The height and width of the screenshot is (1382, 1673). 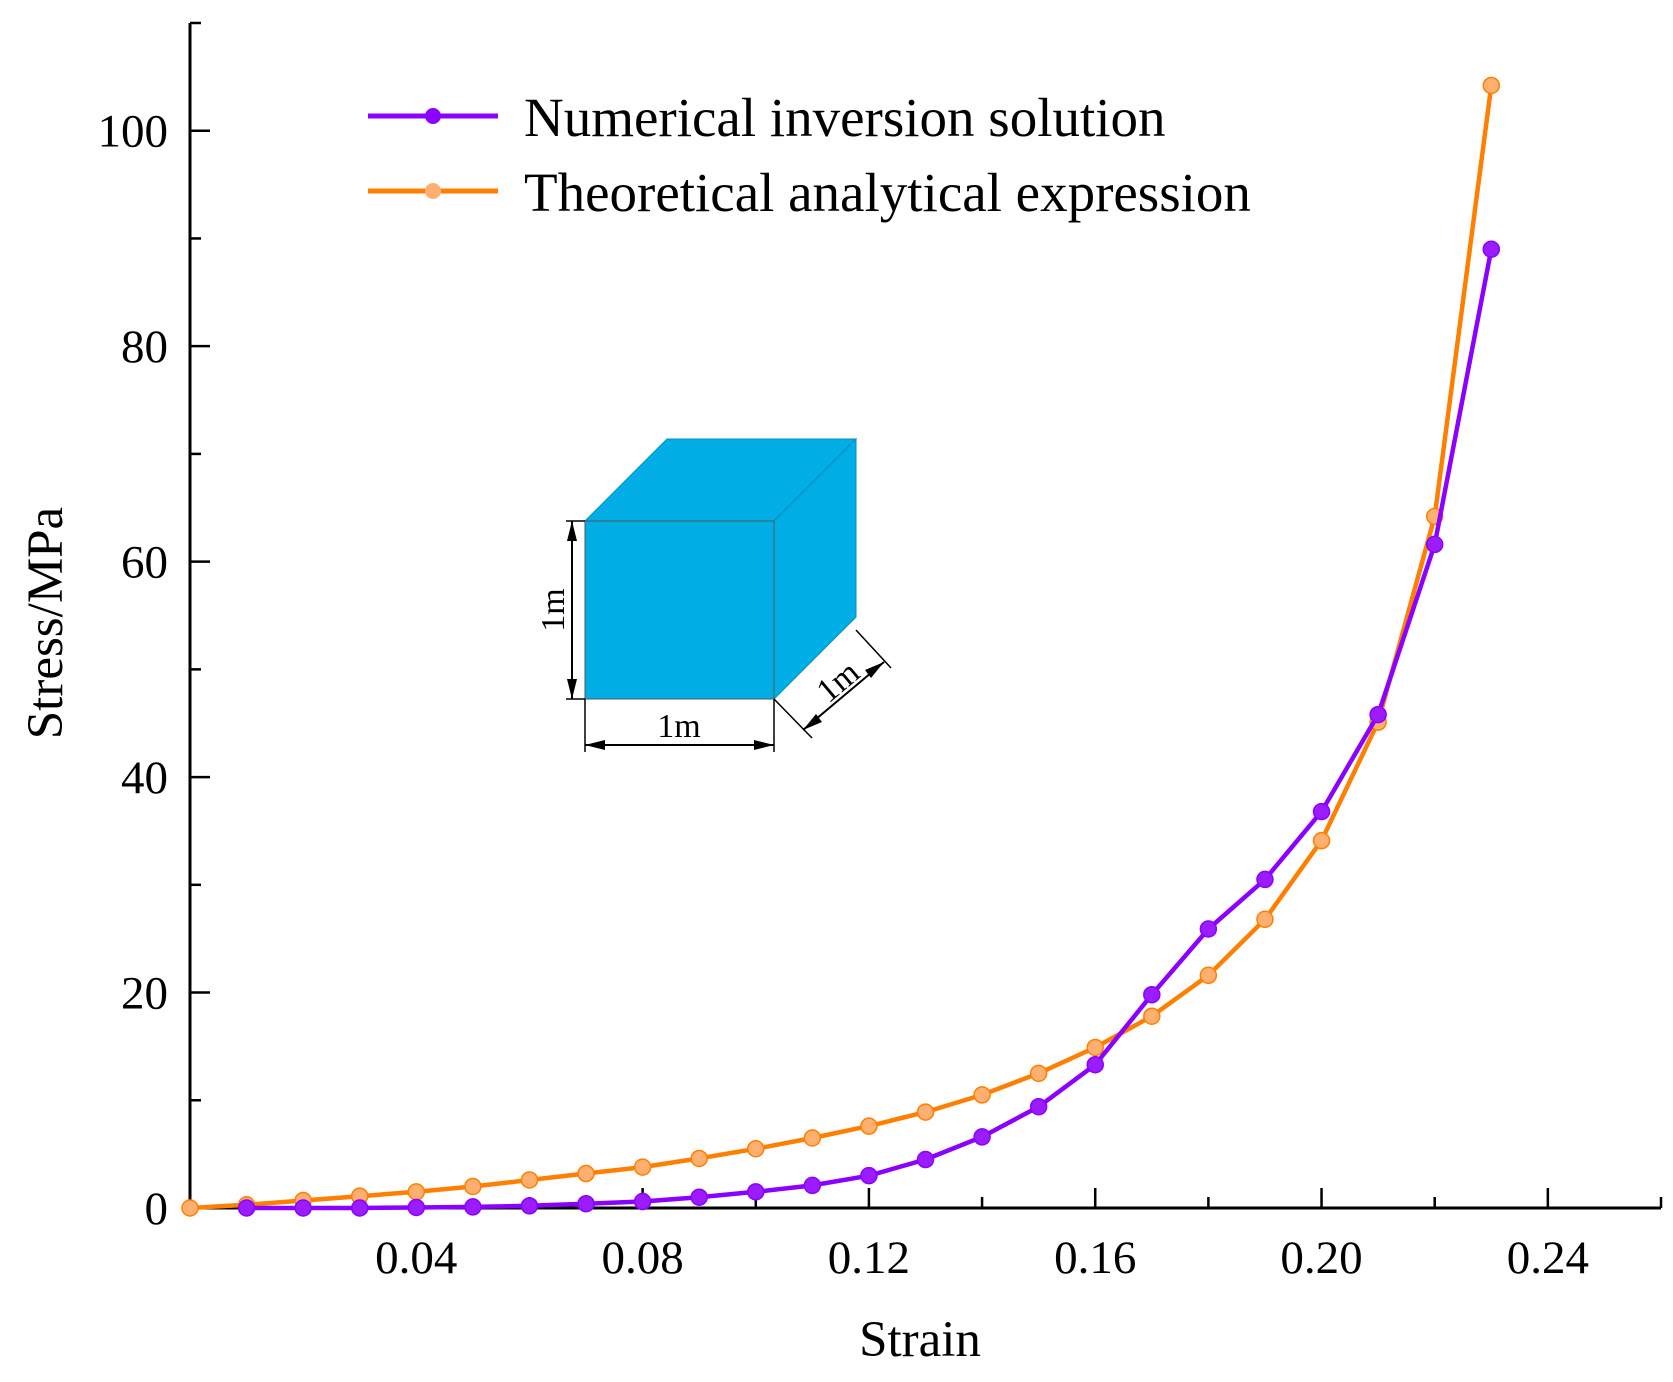 I want to click on y-axis-title: Stress/MPa, so click(x=46, y=623).